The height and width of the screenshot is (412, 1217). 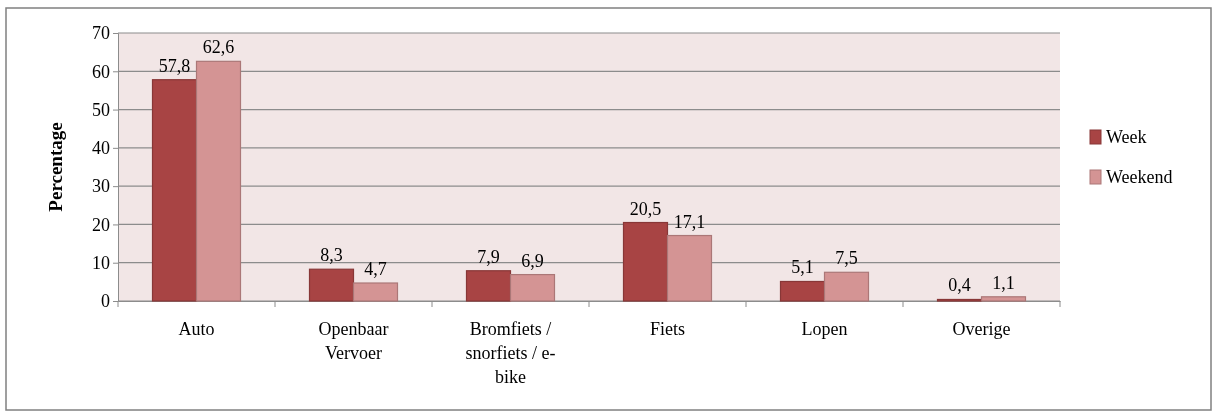 I want to click on data-label: 6,9, so click(x=532, y=260).